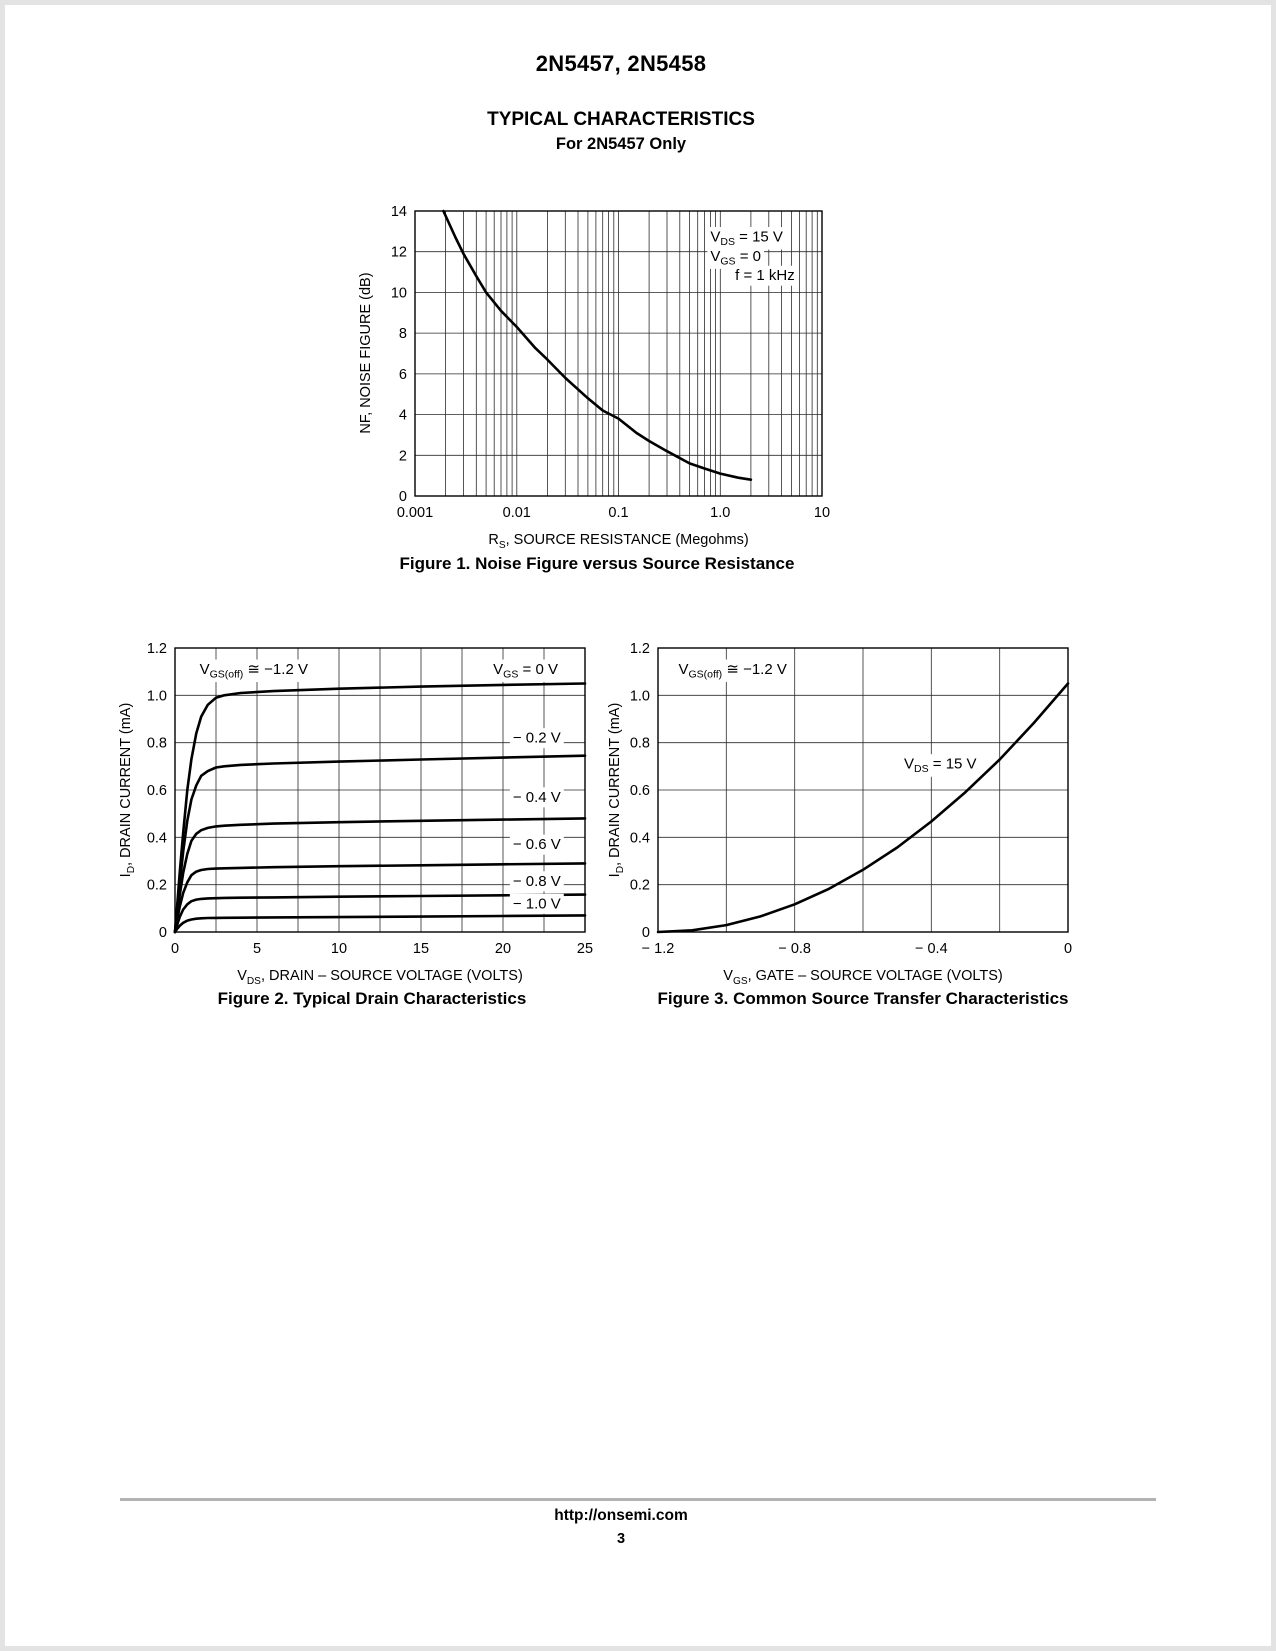  Describe the element at coordinates (931, 949) in the screenshot. I see `svg-text: − 0.4` at that location.